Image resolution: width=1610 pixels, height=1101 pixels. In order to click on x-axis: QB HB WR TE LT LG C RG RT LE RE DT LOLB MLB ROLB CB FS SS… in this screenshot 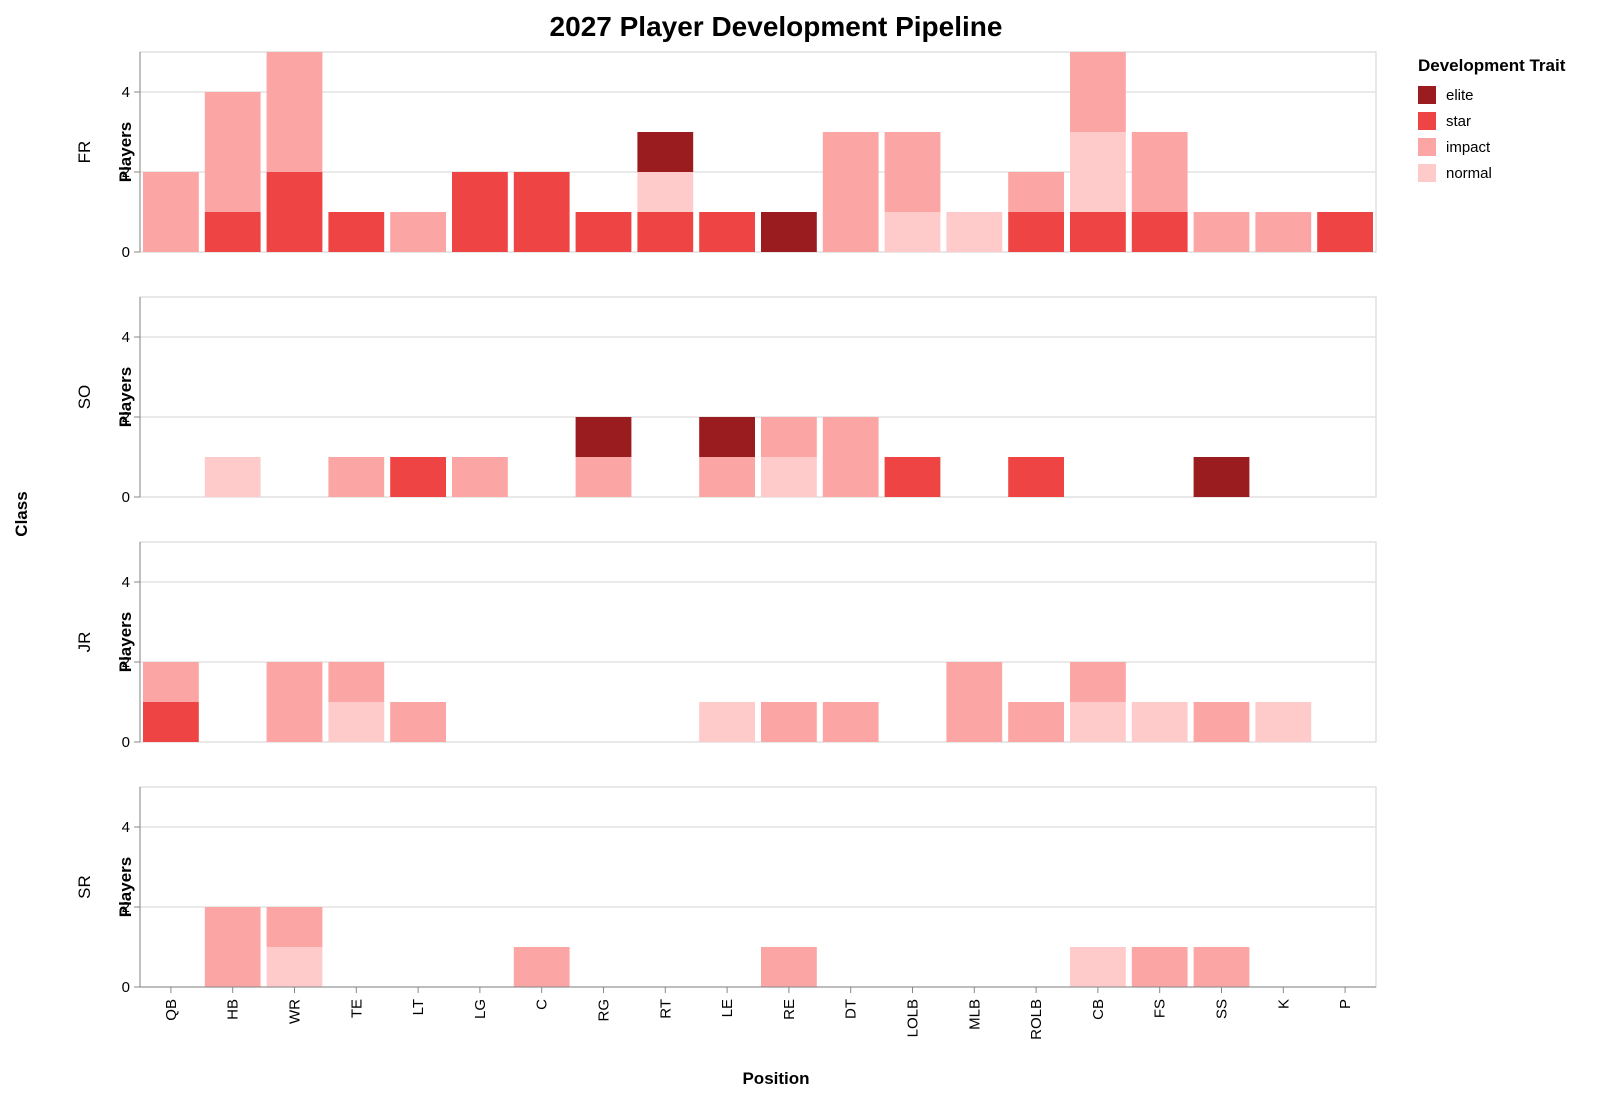, I will do `click(758, 1013)`.